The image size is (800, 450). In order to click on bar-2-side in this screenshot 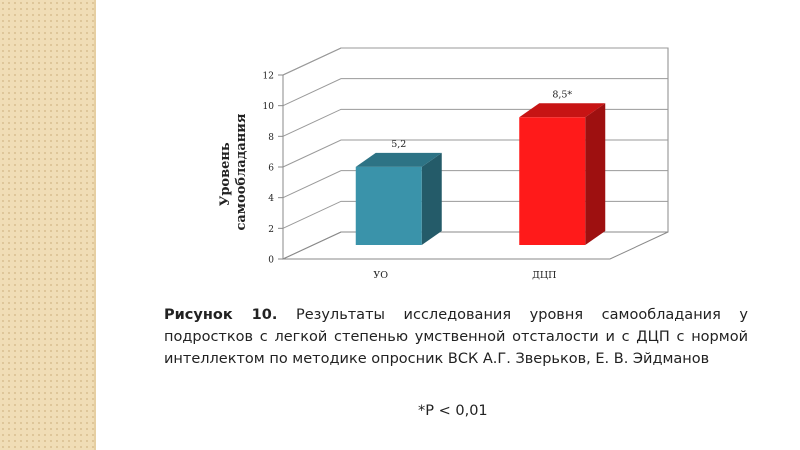, I will do `click(595, 174)`.